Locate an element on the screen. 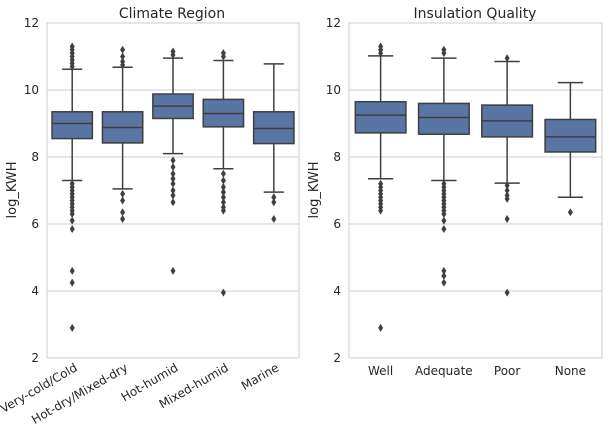 This screenshot has height=428, width=609. x-tick-label: Hot-dry/Mixed-dry is located at coordinates (79, 393).